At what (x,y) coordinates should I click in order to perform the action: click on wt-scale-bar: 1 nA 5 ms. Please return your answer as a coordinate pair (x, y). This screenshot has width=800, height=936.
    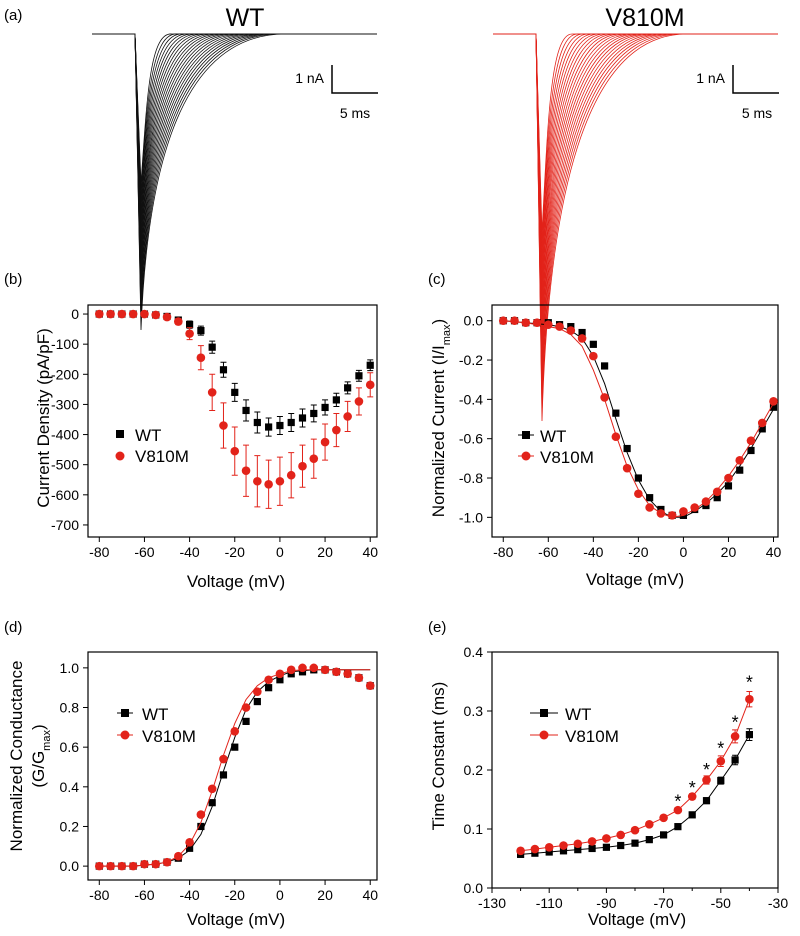
    Looking at the image, I should click on (336, 93).